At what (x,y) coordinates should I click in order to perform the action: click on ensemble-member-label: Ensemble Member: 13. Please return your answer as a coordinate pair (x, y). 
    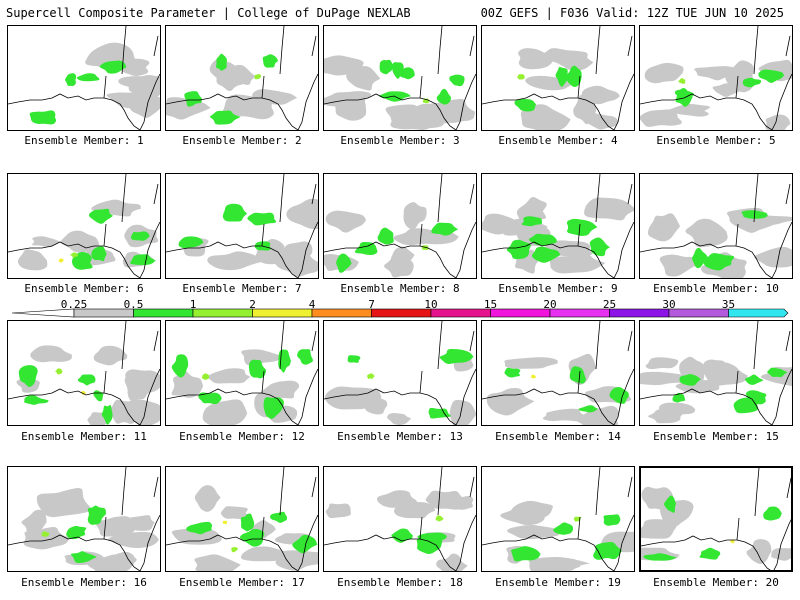
    Looking at the image, I should click on (400, 436).